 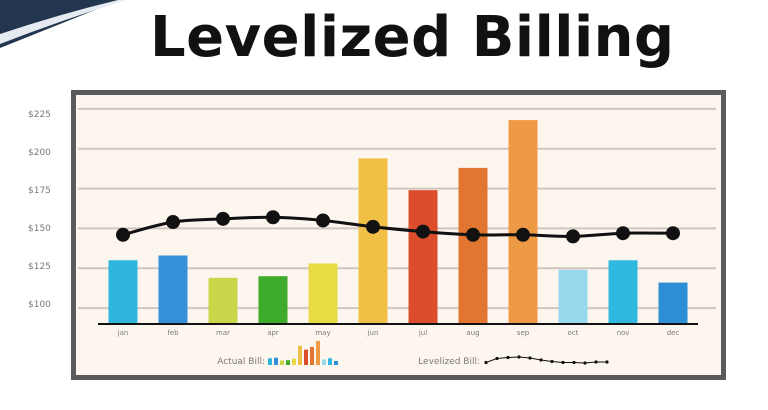 I want to click on x-tick-label-jul: jul, so click(x=422, y=333).